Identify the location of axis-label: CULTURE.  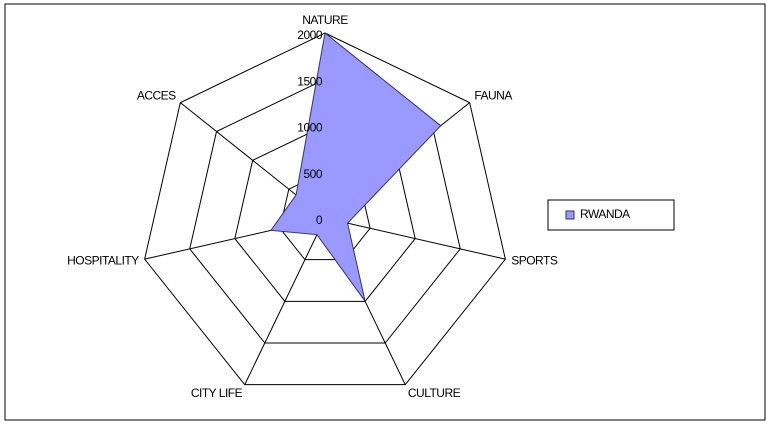
(434, 393).